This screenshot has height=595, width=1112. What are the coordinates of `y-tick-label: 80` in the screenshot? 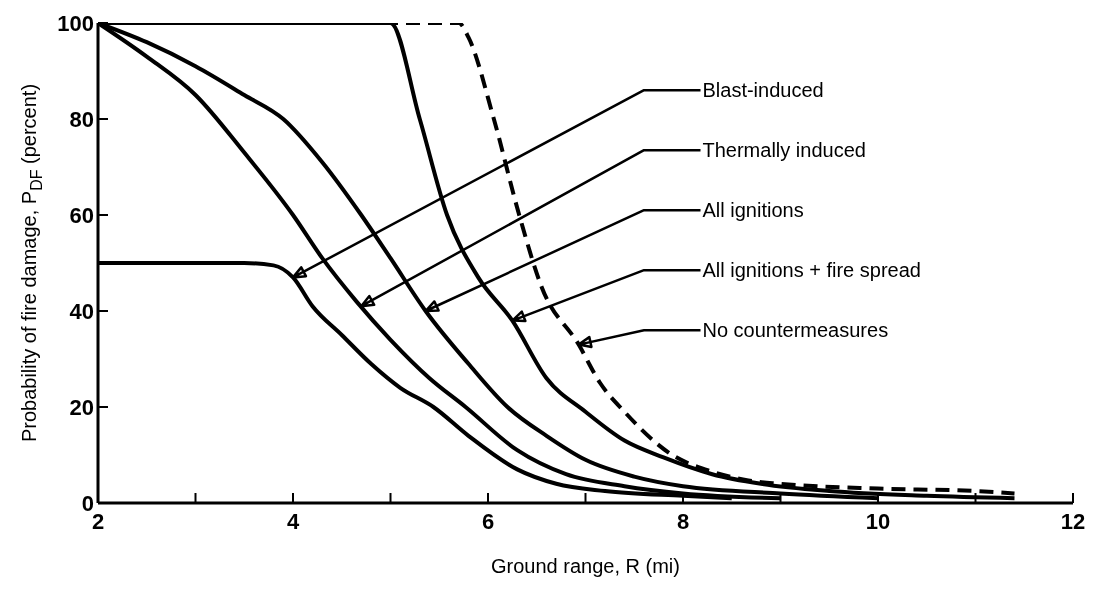 It's located at (81, 119).